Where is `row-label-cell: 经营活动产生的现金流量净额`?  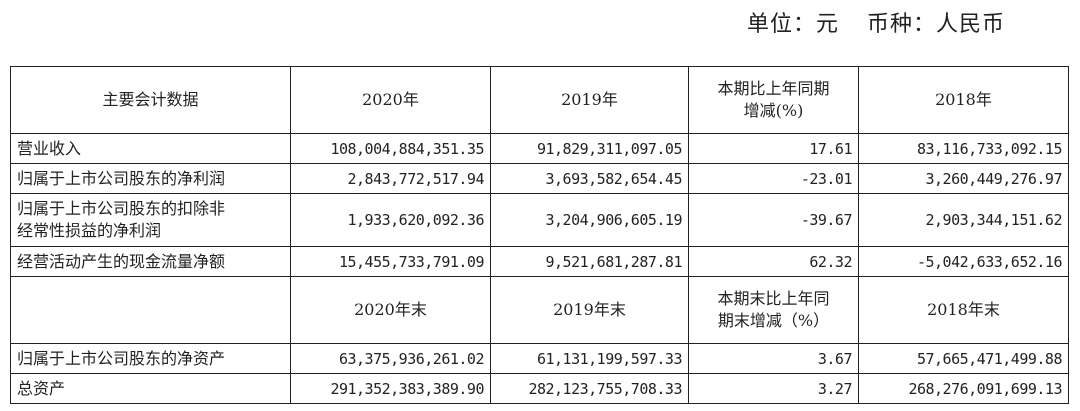
row-label-cell: 经营活动产生的现金流量净额 is located at coordinates (150, 261).